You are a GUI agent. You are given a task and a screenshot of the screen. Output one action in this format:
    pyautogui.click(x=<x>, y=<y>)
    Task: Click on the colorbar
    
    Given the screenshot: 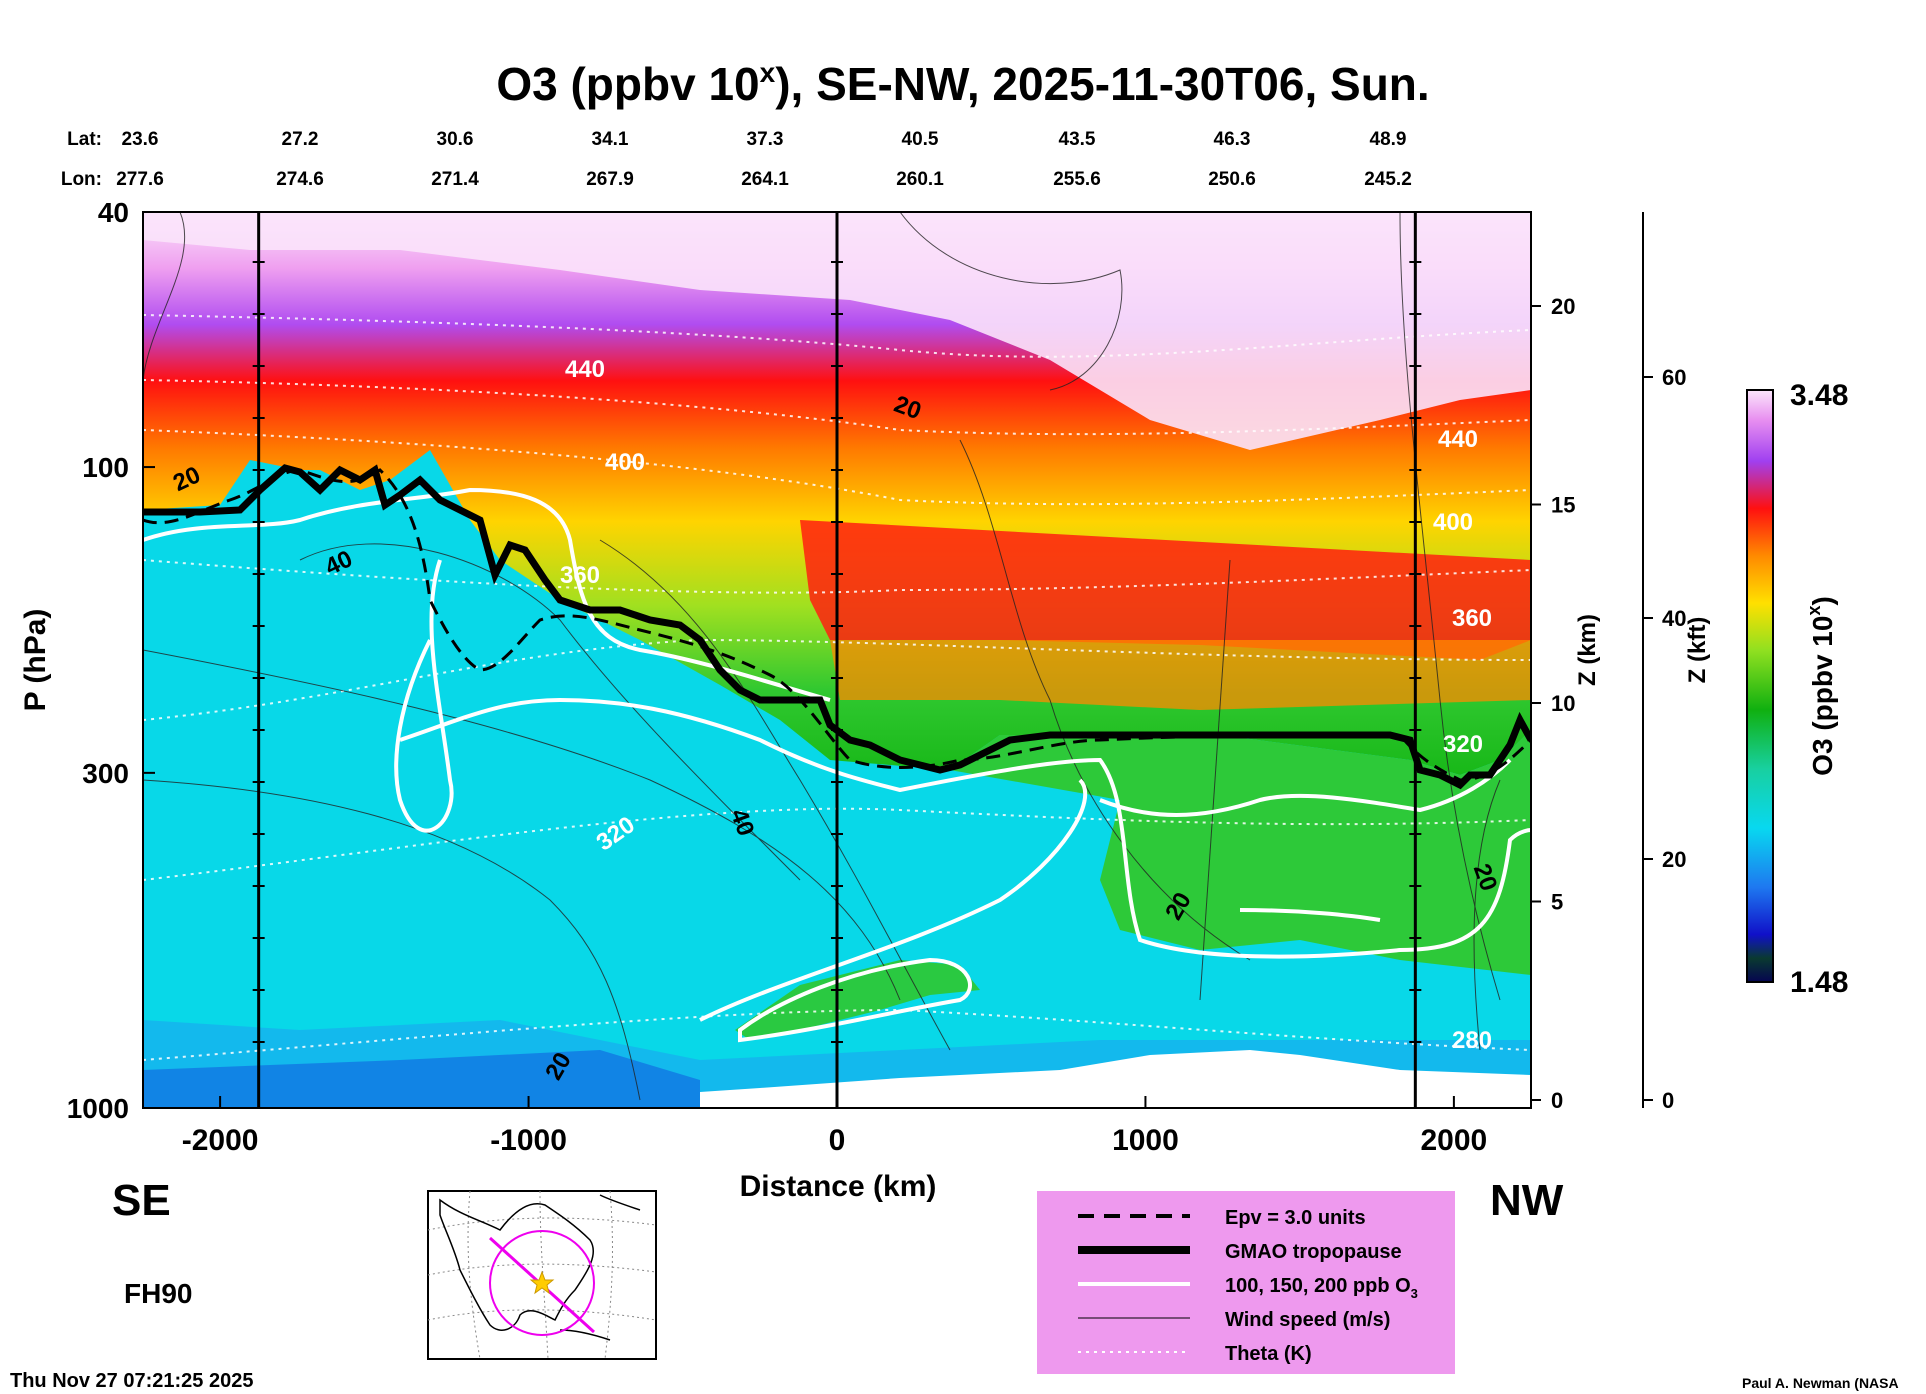 What is the action you would take?
    pyautogui.click(x=1760, y=686)
    